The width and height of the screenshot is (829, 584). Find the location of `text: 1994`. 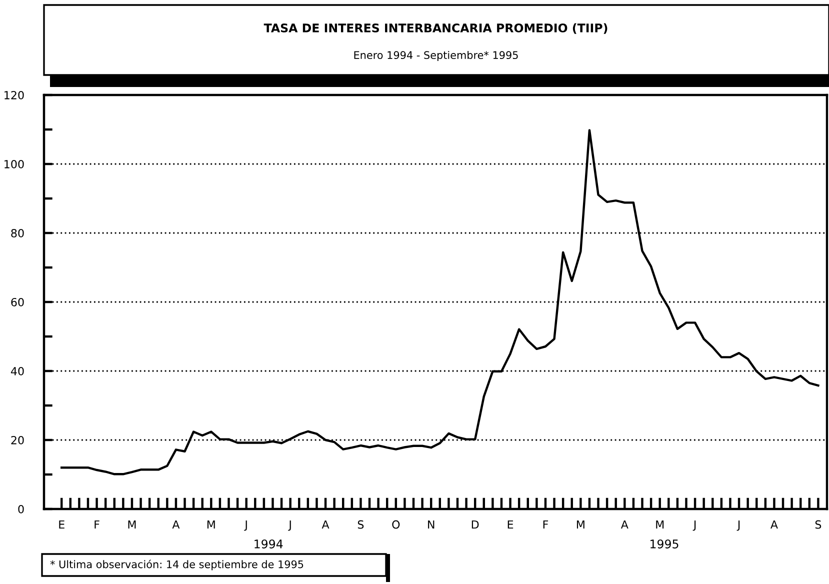

text: 1994 is located at coordinates (268, 544).